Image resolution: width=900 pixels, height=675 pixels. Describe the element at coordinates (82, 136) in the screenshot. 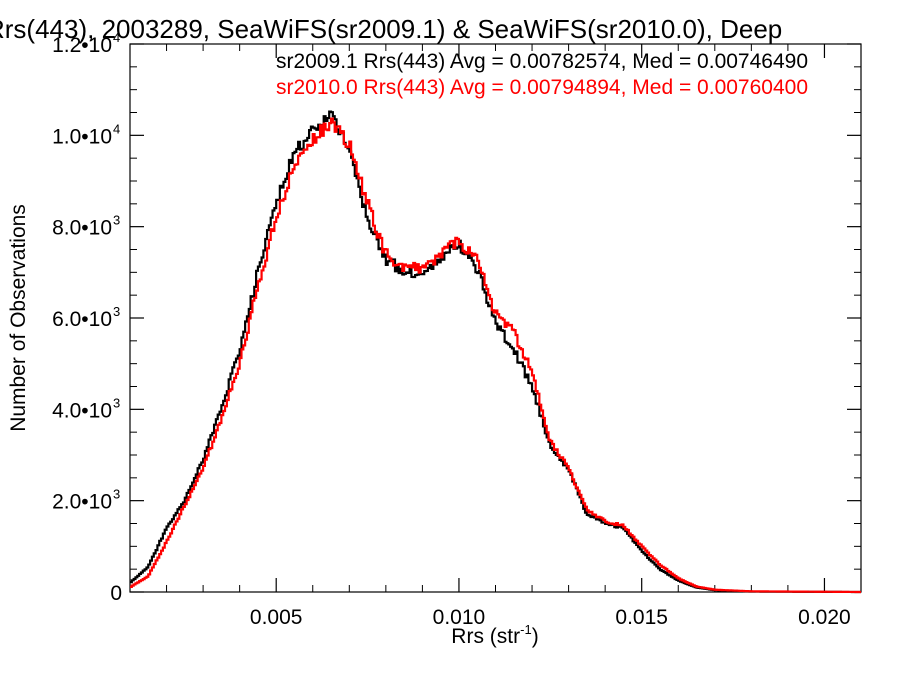

I see `y-tick-label: 1.0•10` at that location.